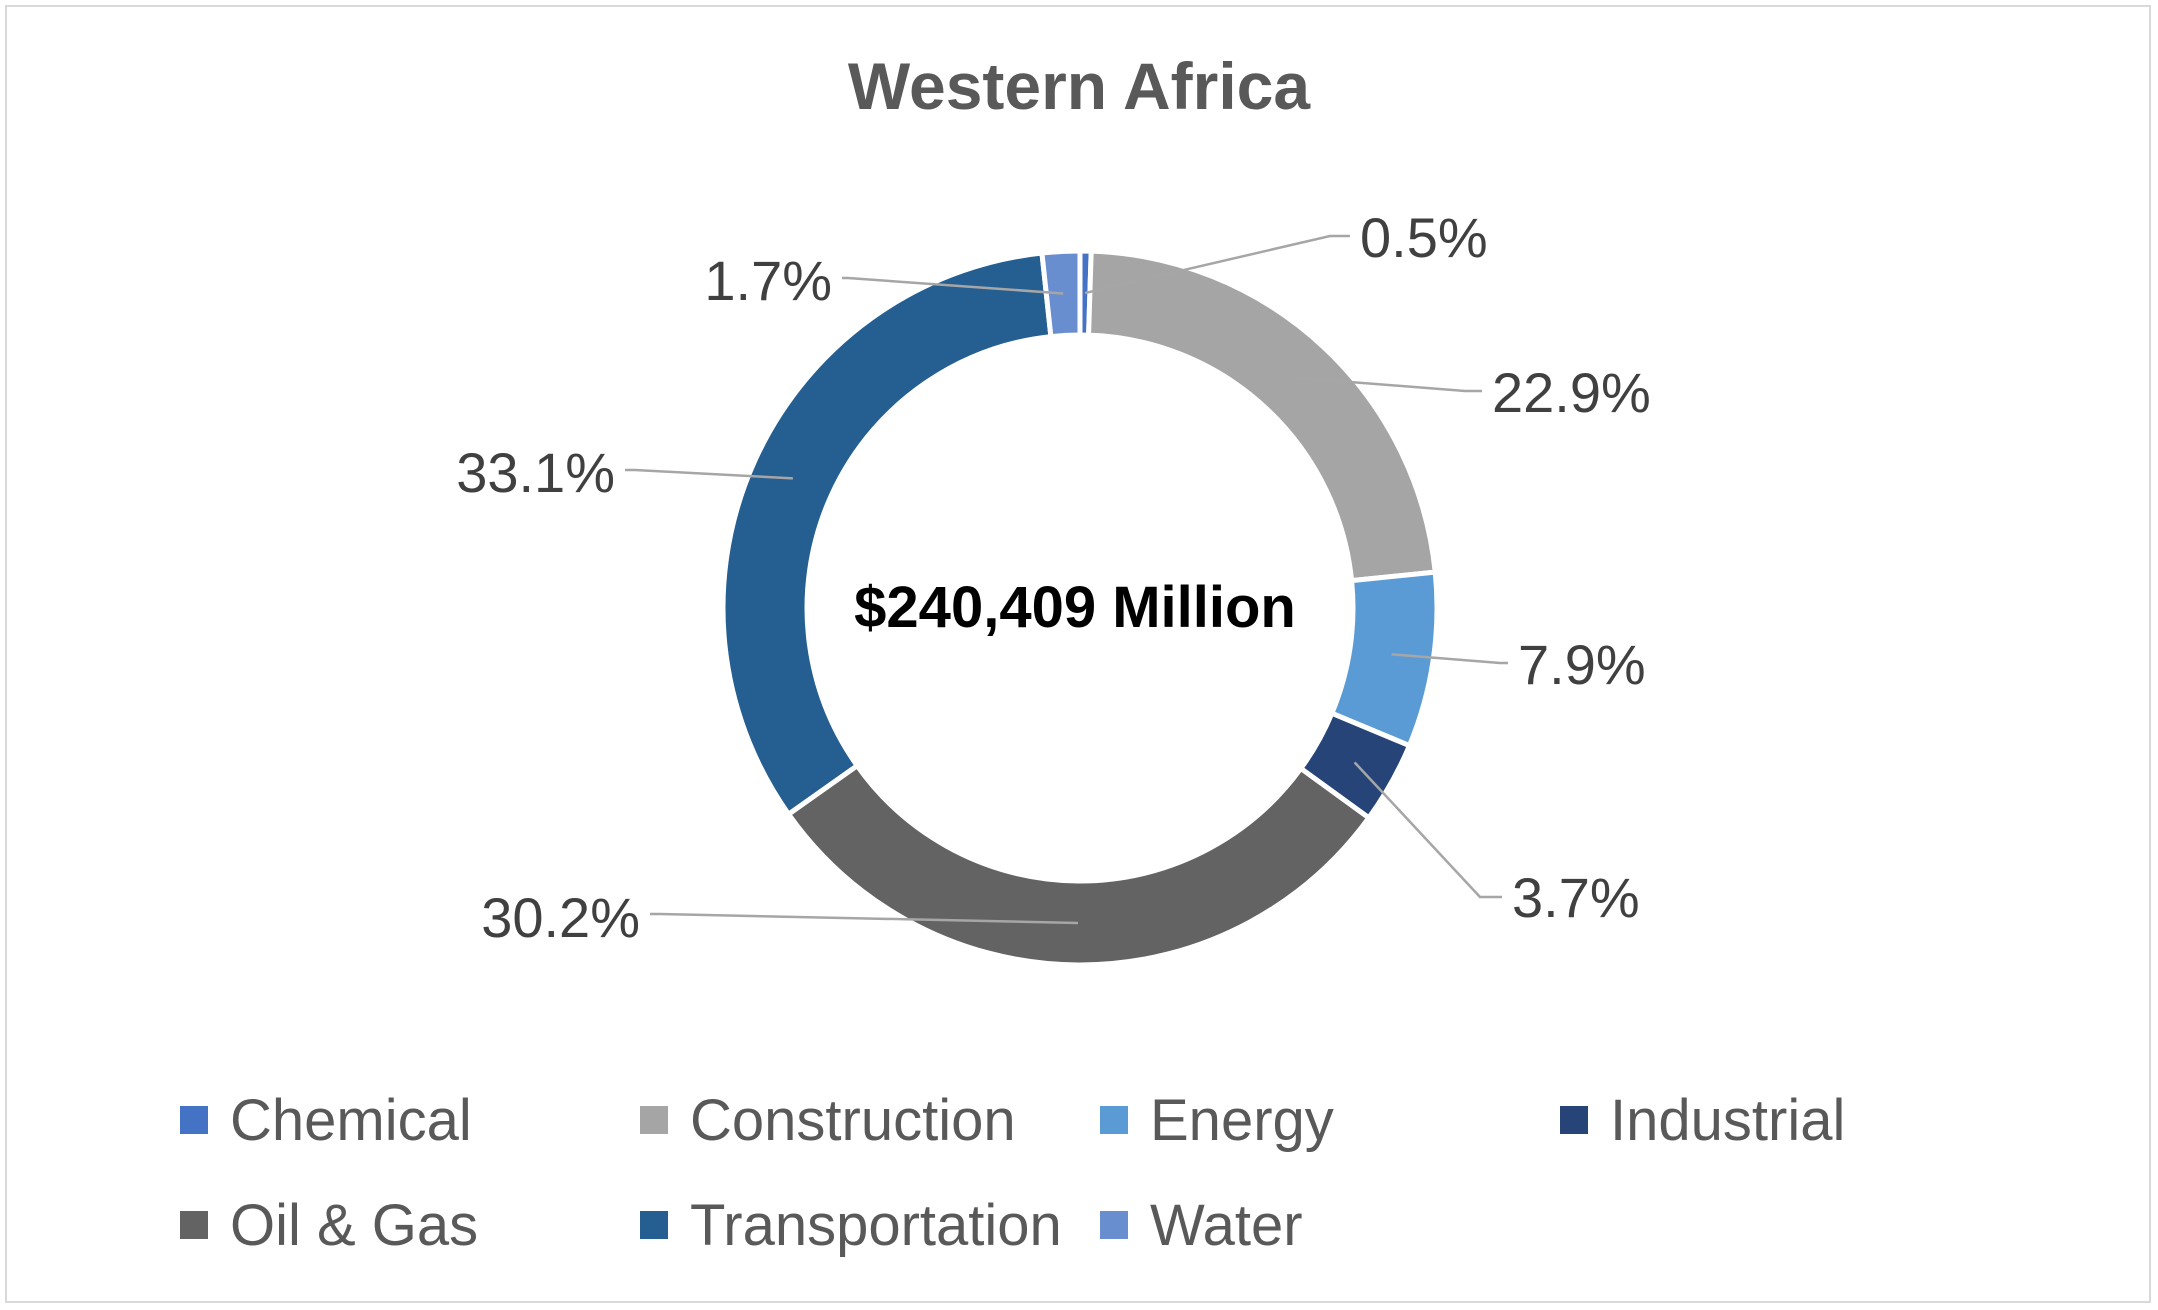 This screenshot has width=2158, height=1310. I want to click on data-label-industrial: 3.7%, so click(1576, 897).